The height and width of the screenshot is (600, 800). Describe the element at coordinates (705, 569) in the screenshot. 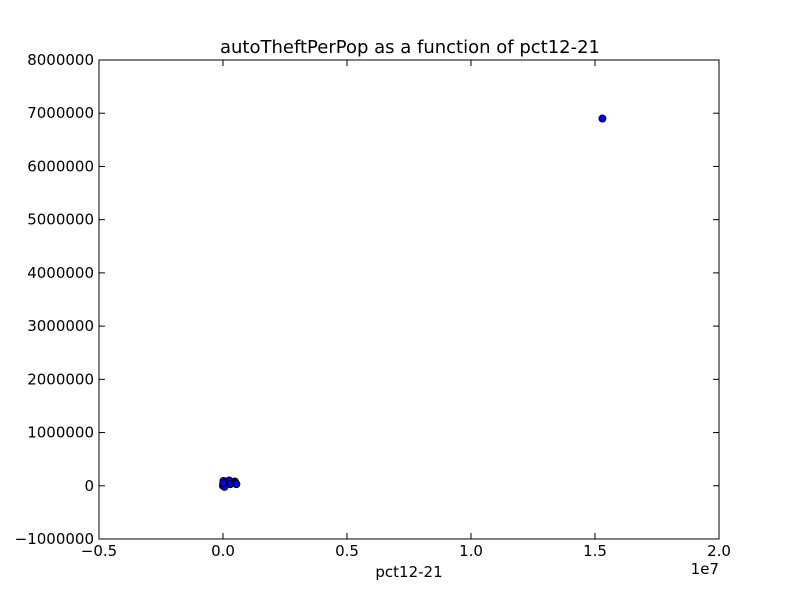

I see `x-axis-offset-label: 1e7` at that location.